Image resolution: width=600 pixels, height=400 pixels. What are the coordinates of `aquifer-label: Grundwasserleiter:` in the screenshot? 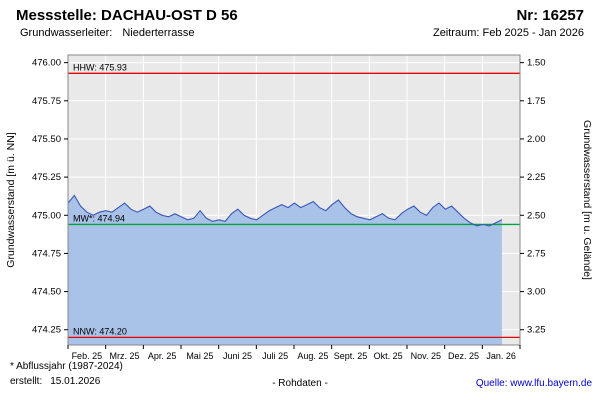 It's located at (66, 33).